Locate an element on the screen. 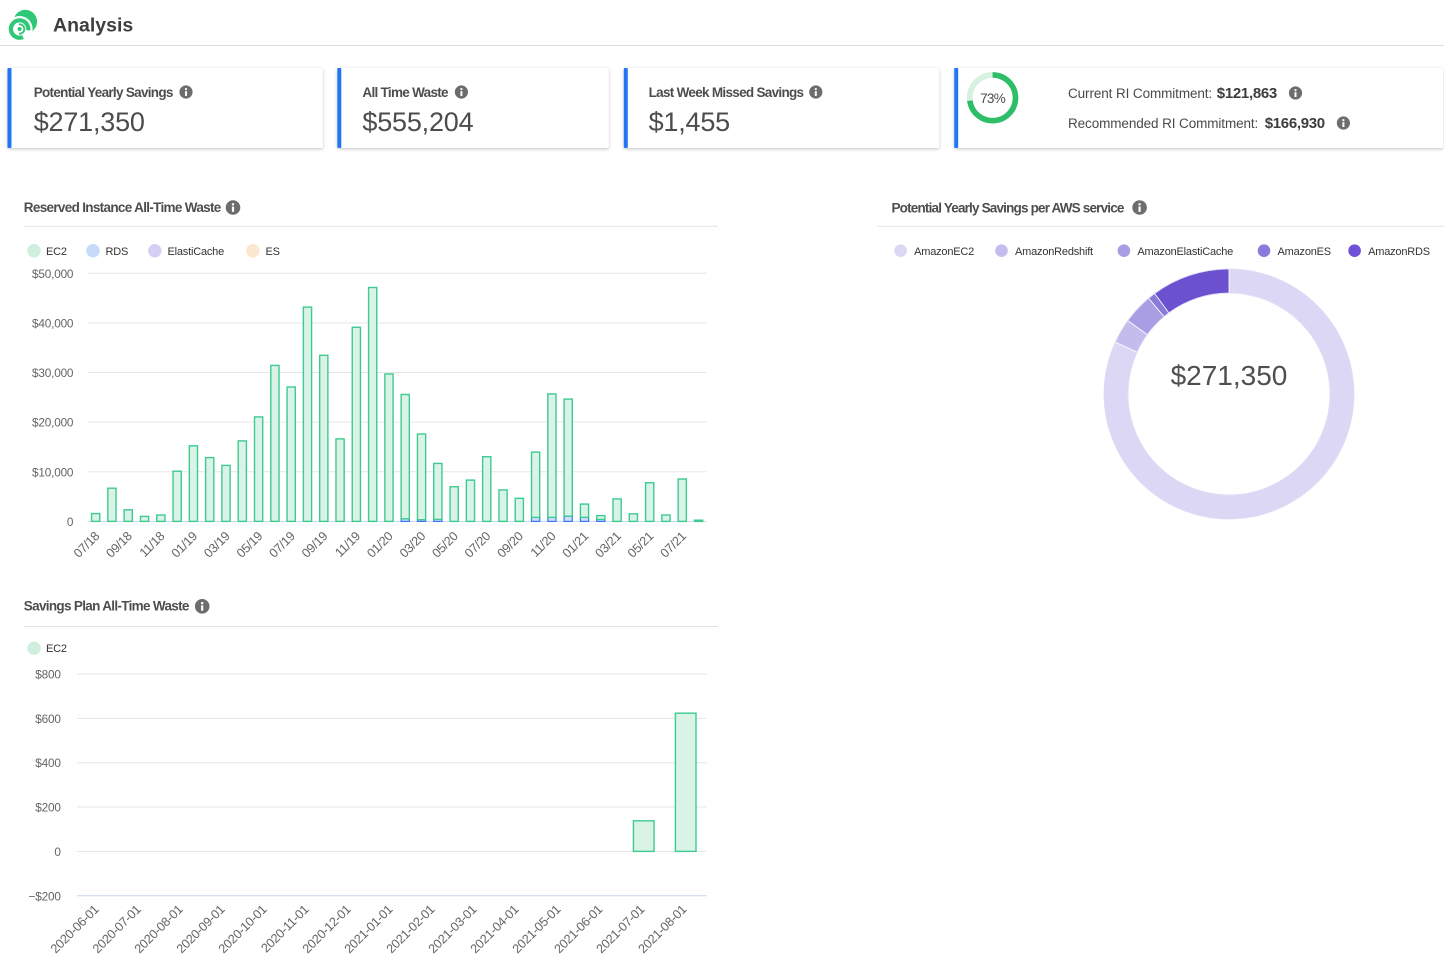 This screenshot has height=976, width=1444. svg-text: −$200 is located at coordinates (45, 896).